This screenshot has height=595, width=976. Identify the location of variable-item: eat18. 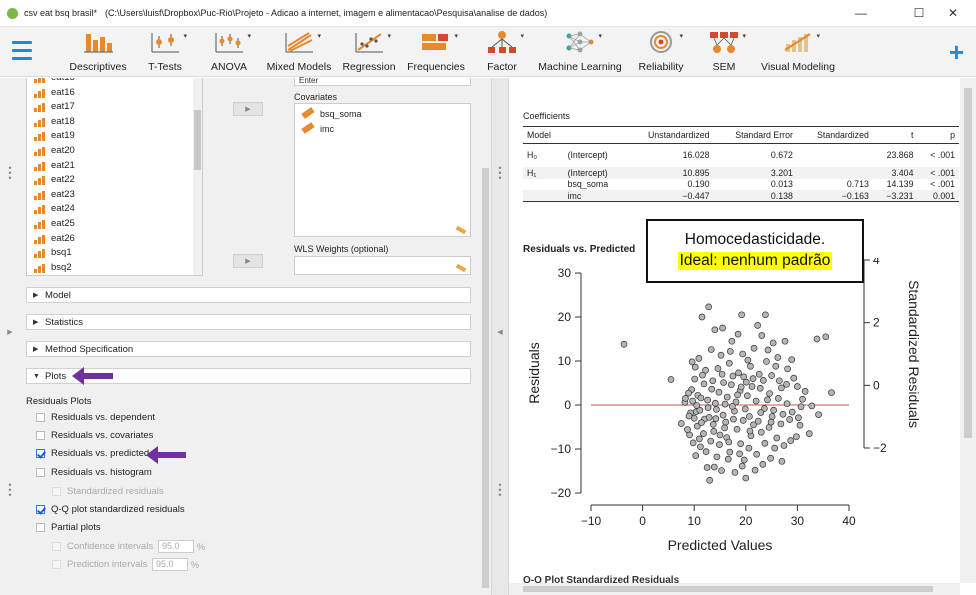
(114, 122).